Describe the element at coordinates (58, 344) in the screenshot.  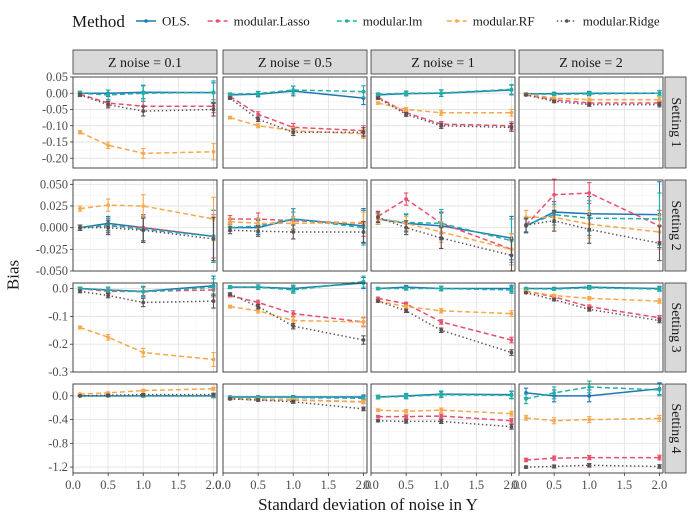
I see `y-tick-label: -0.2` at that location.